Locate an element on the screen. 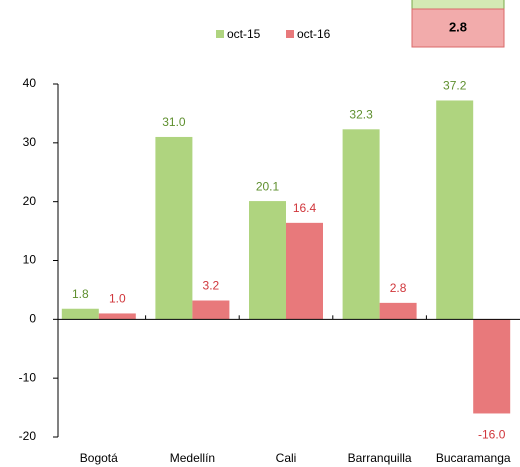 The height and width of the screenshot is (467, 520). x-tick-label: Medellín is located at coordinates (192, 458).